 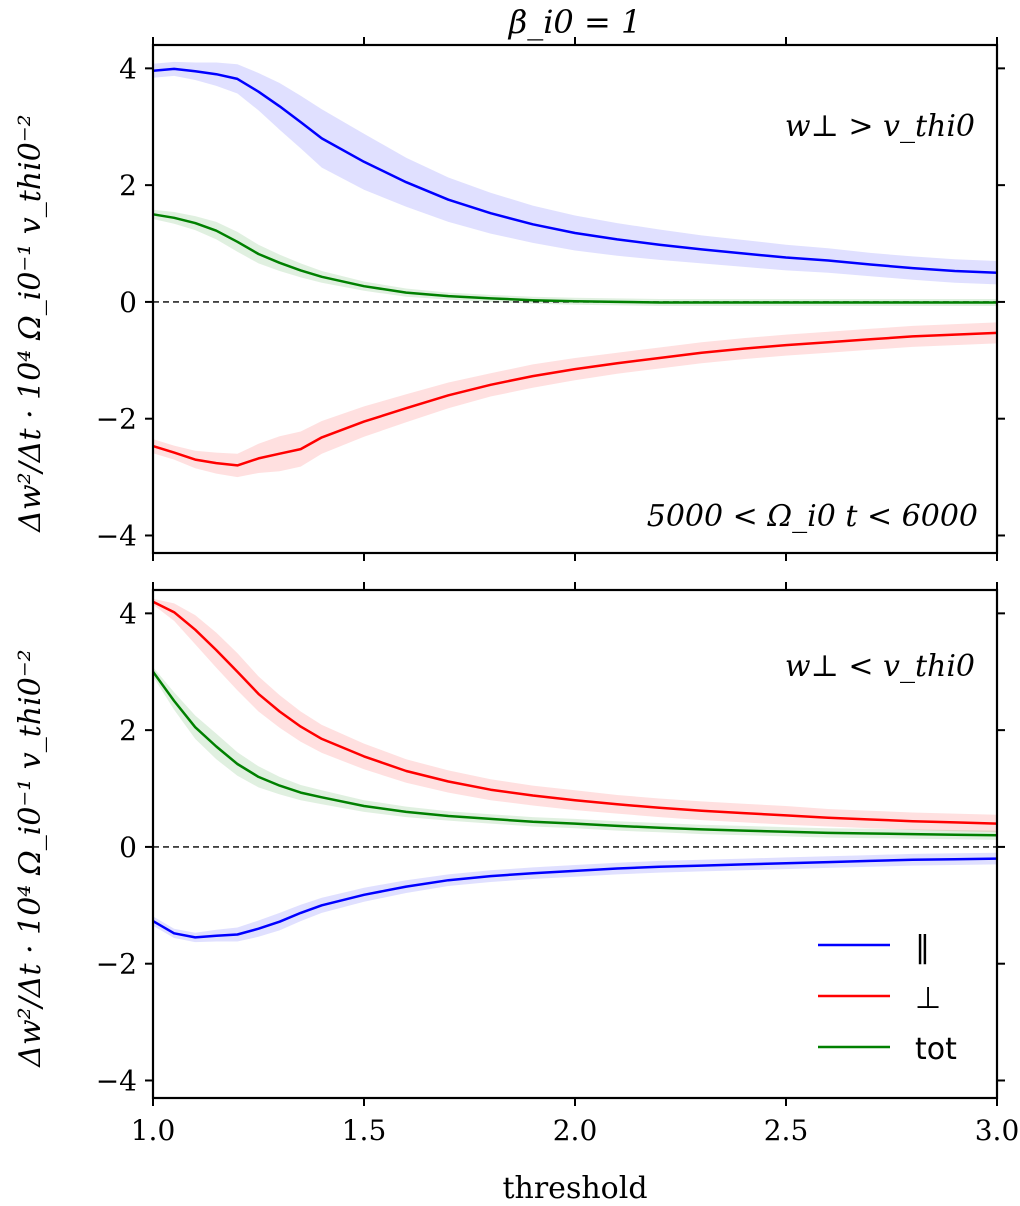 I want to click on x-tick-label: 2.0, so click(x=575, y=1130).